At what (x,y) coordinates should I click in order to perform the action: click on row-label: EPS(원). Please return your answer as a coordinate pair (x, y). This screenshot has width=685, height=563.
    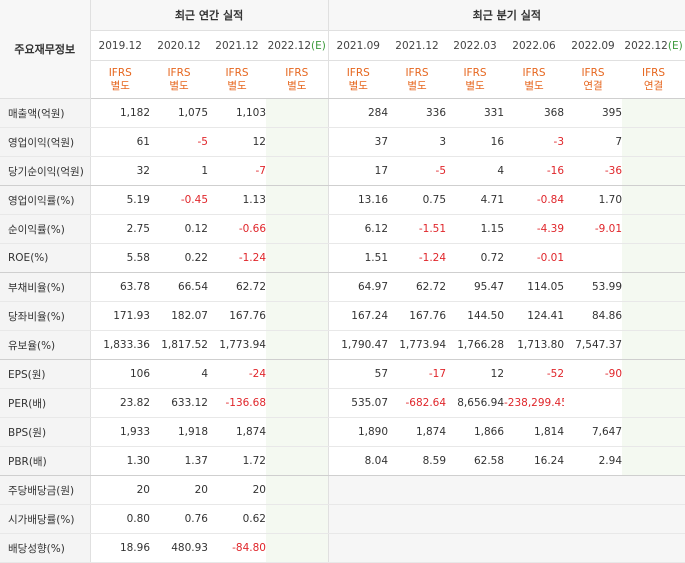
    Looking at the image, I should click on (45, 374).